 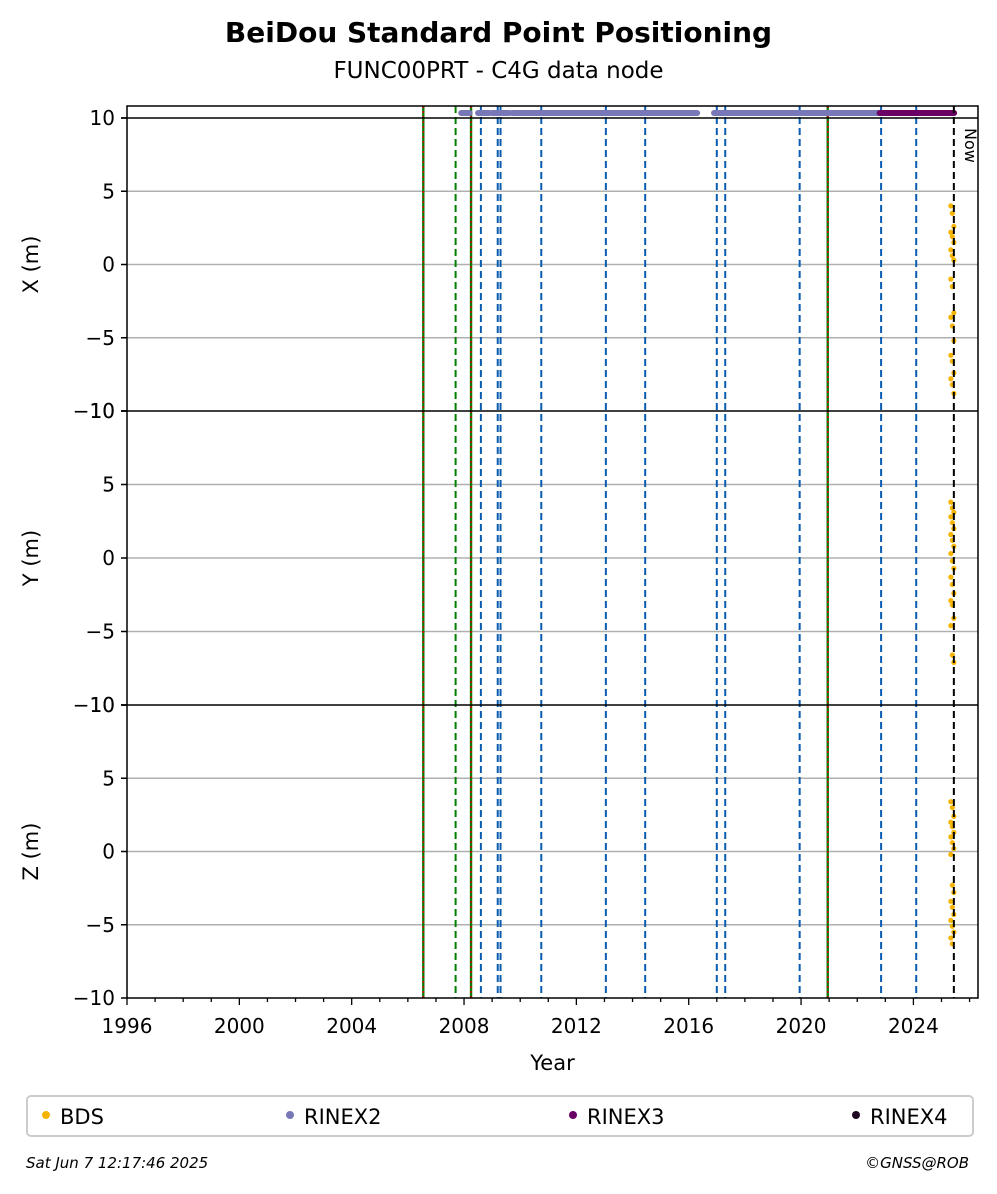 I want to click on x-axis-label: Year, so click(x=552, y=1063).